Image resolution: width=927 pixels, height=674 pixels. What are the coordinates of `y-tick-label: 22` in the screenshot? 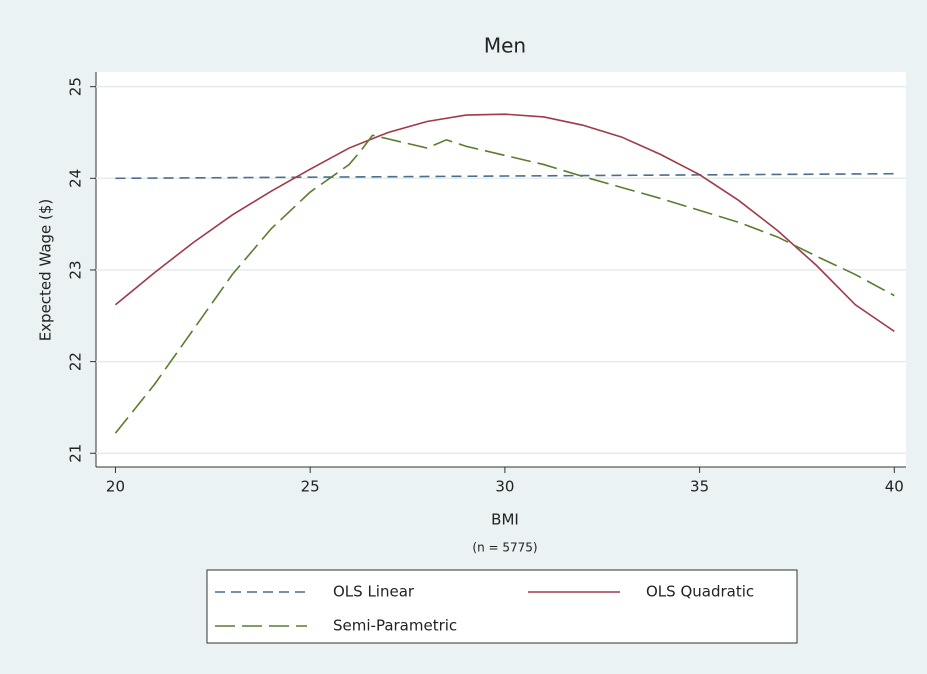 It's located at (76, 361).